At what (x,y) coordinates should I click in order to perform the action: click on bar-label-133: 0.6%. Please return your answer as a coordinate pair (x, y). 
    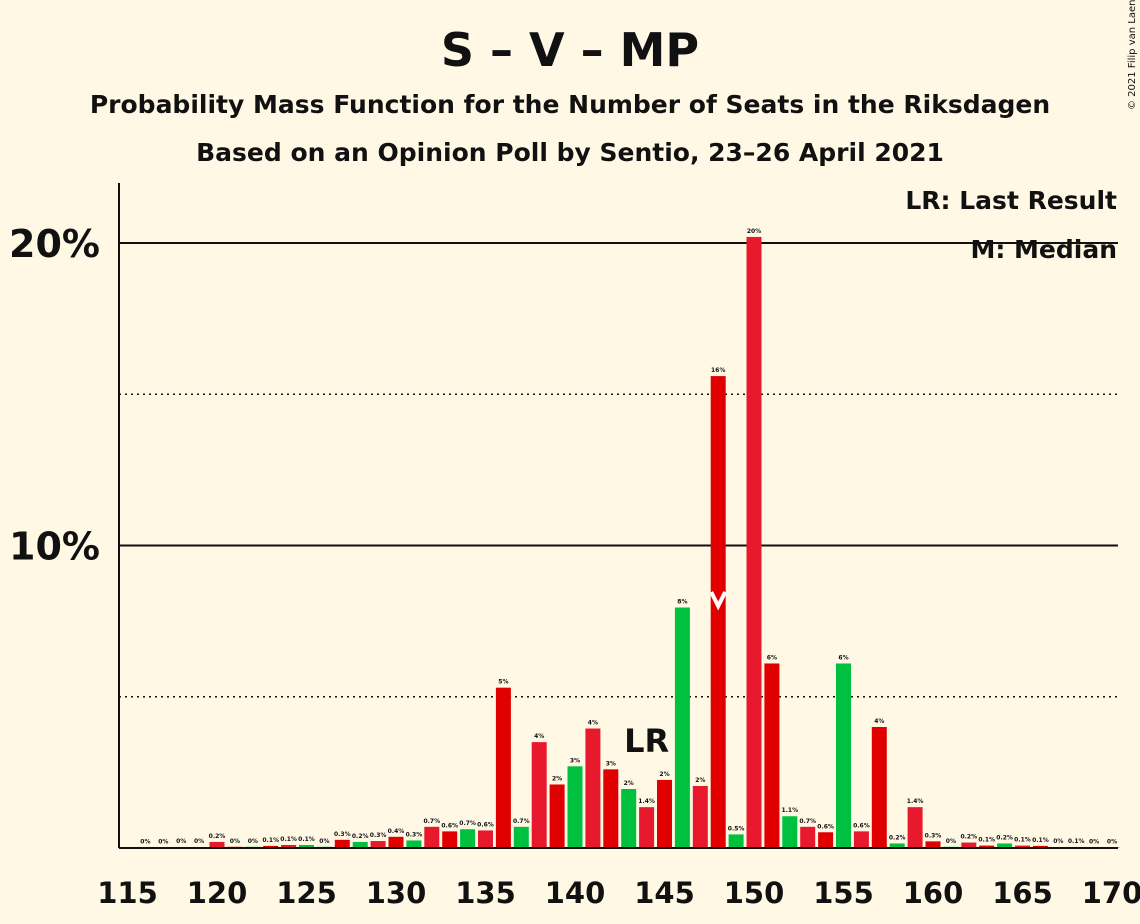
    Looking at the image, I should click on (449, 825).